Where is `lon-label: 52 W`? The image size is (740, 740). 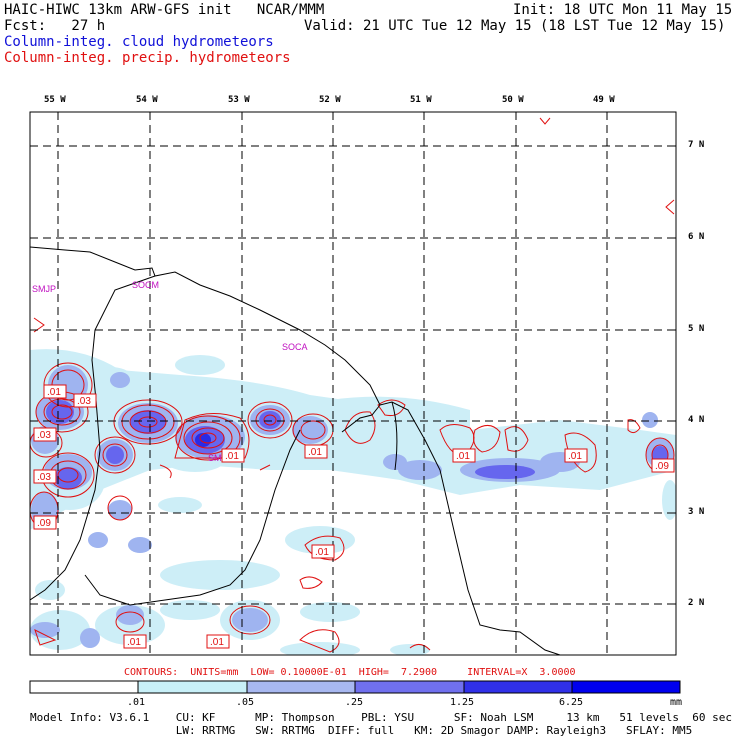 lon-label: 52 W is located at coordinates (330, 100).